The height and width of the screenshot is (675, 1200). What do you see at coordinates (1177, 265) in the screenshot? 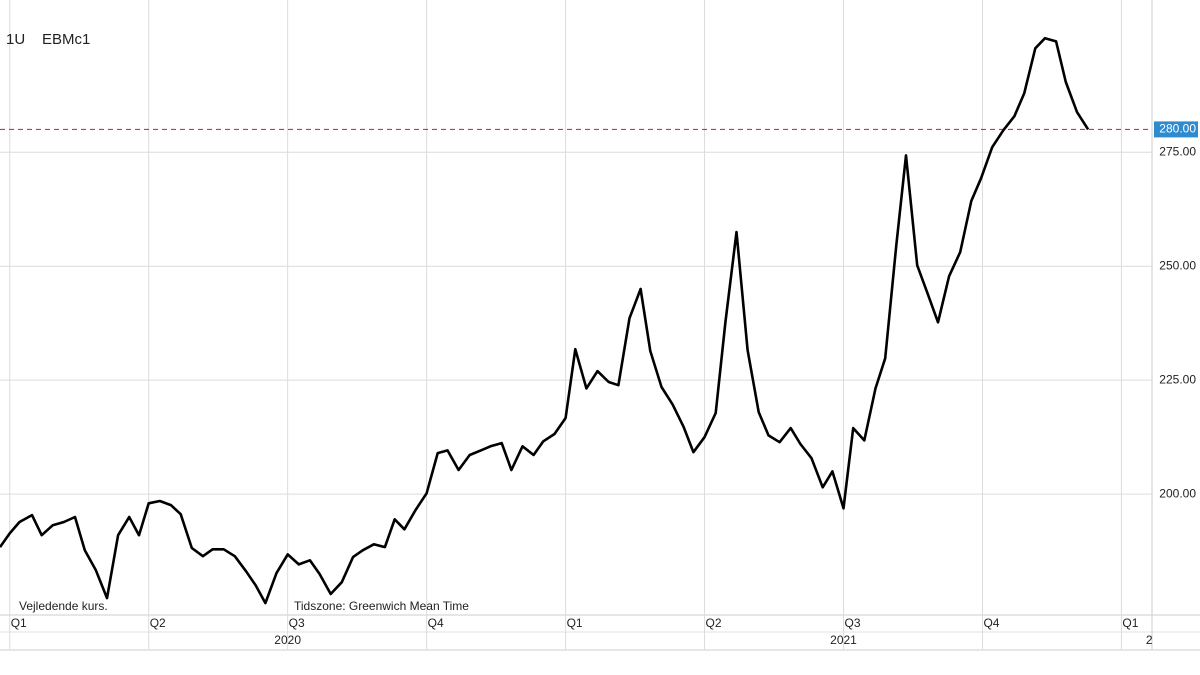
I see `y-tick-label: 250.00` at bounding box center [1177, 265].